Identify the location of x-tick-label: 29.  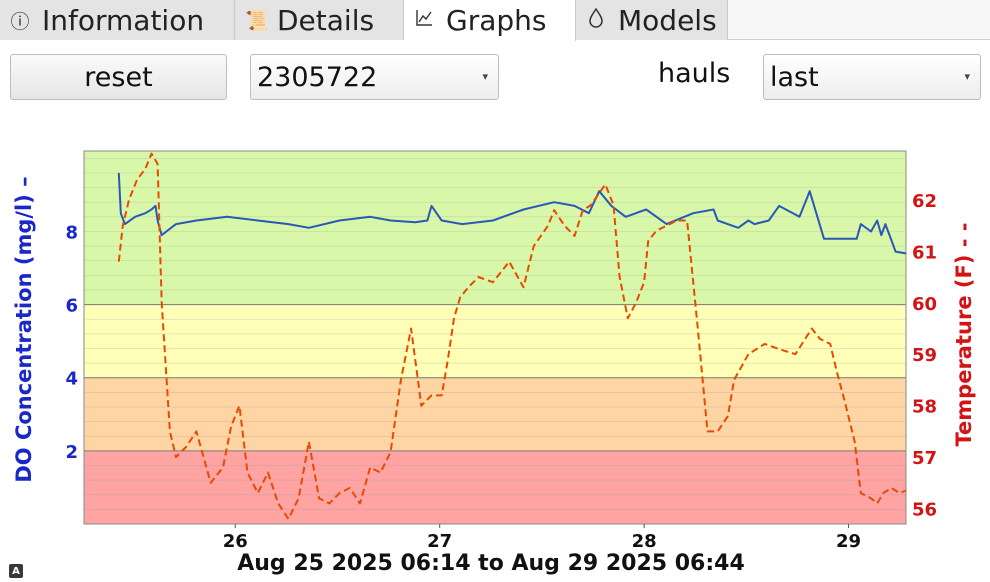
(848, 541).